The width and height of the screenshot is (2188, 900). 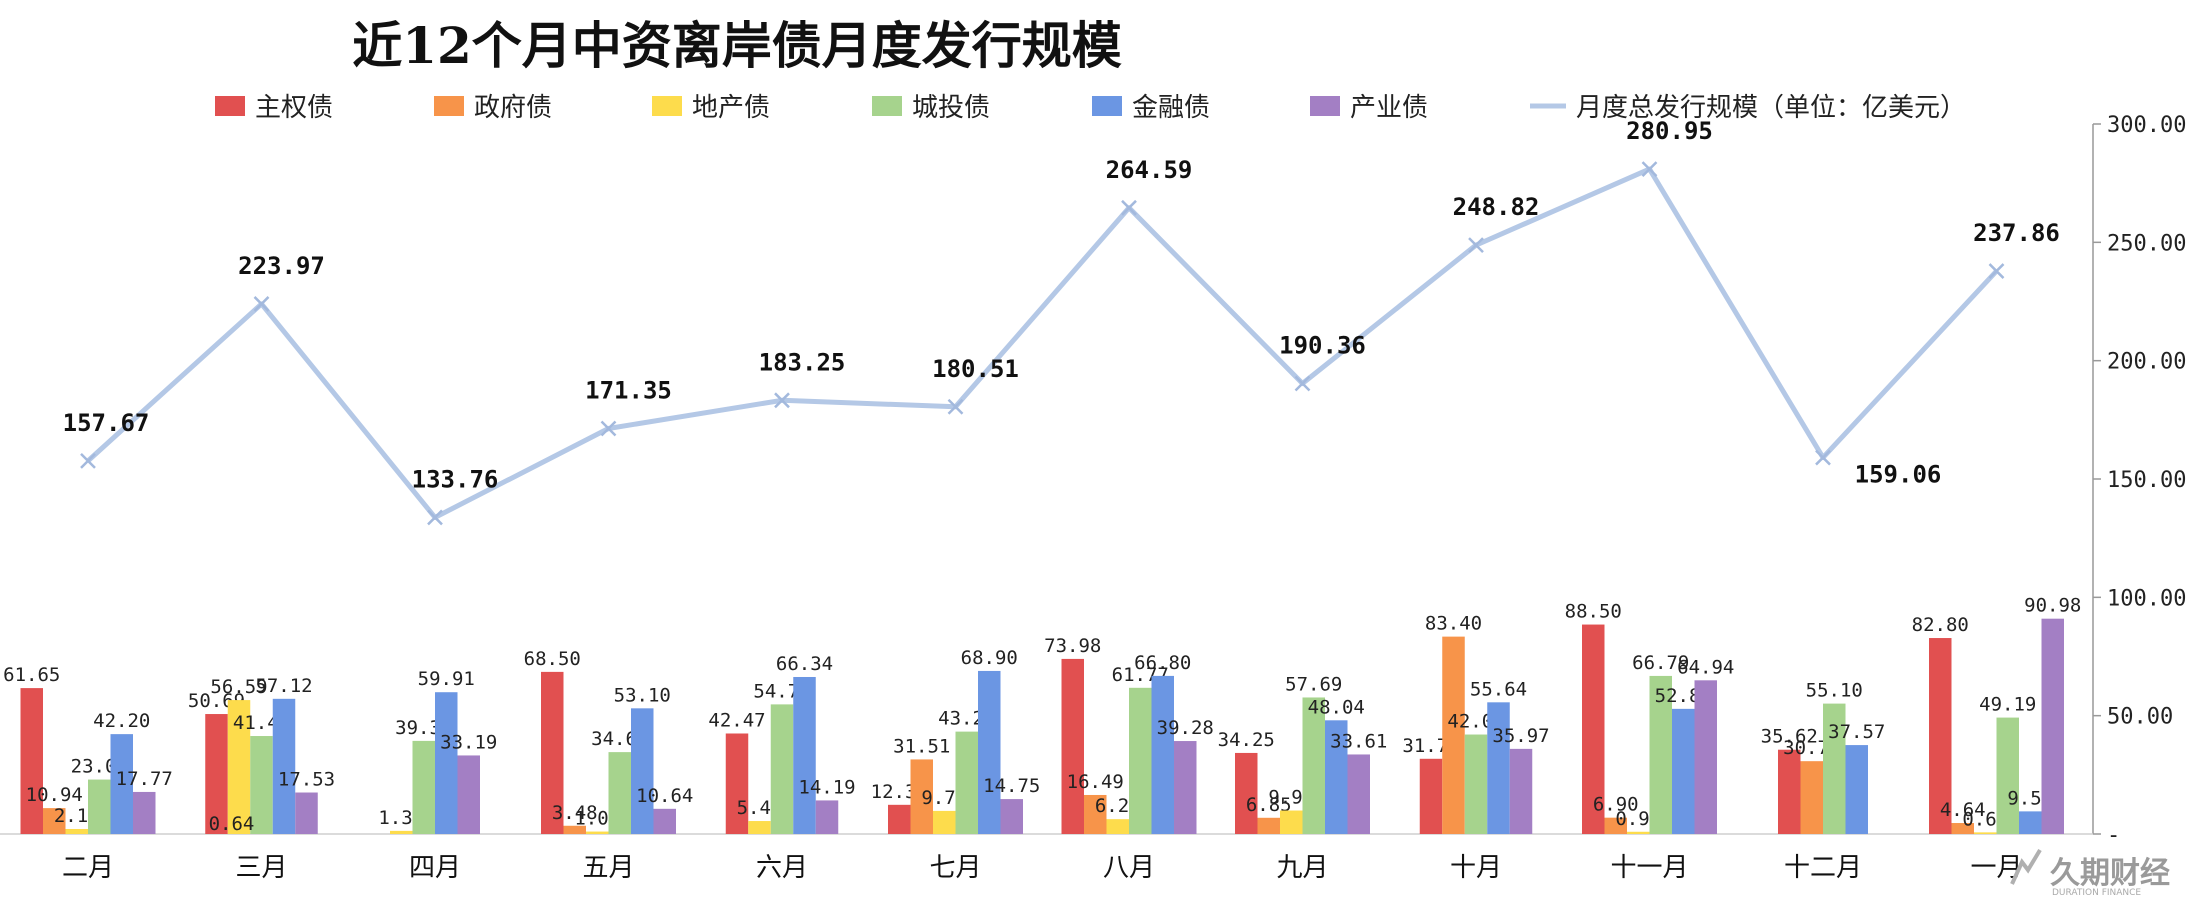 What do you see at coordinates (1660, 663) in the screenshot?
I see `bar-value-label-3-9: 66.79` at bounding box center [1660, 663].